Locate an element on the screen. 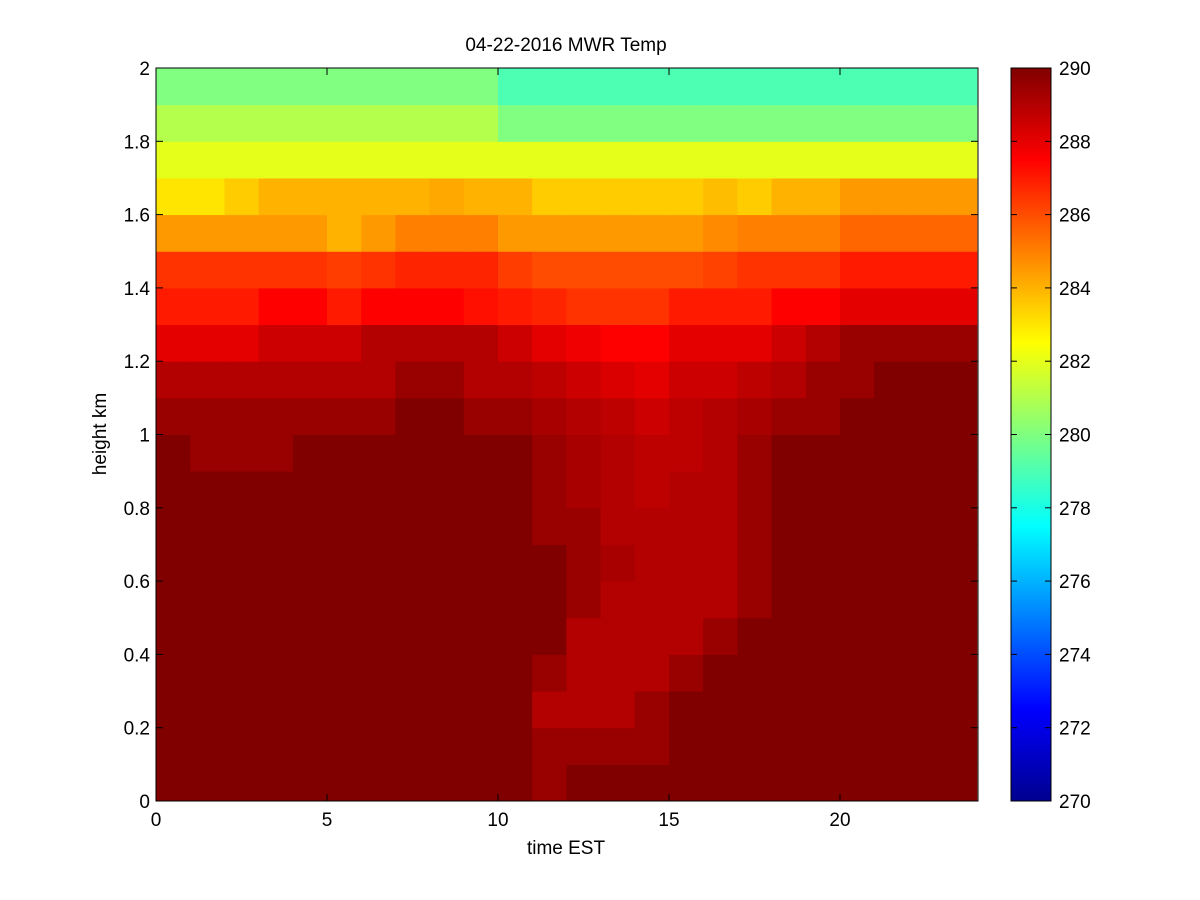  colorbar-tick-label: 280 is located at coordinates (1075, 436).